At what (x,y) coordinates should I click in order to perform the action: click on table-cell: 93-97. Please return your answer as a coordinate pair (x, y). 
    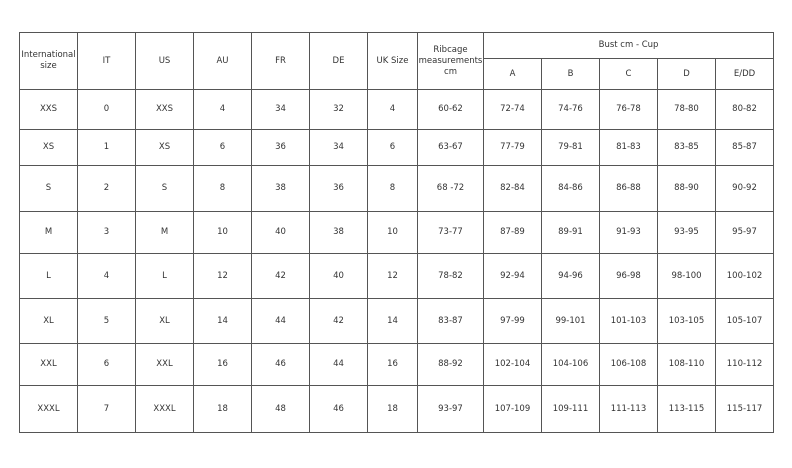
    Looking at the image, I should click on (450, 409).